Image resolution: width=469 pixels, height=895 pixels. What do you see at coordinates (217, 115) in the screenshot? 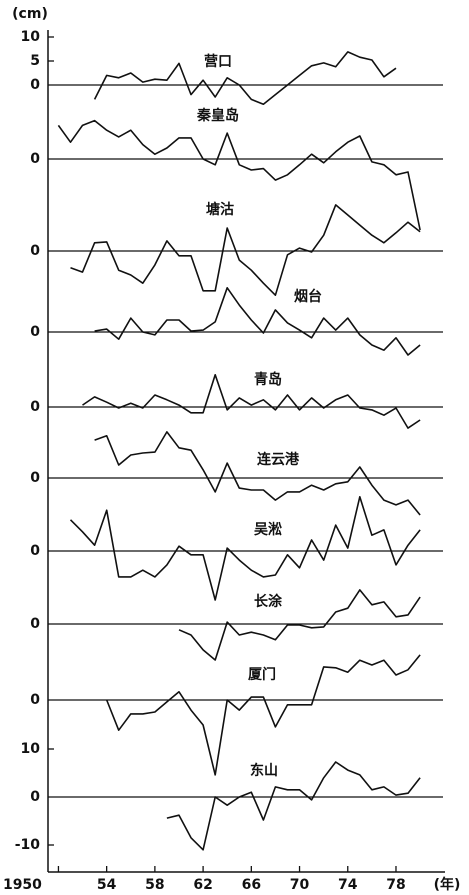
I see `station-name: 秦皇岛` at bounding box center [217, 115].